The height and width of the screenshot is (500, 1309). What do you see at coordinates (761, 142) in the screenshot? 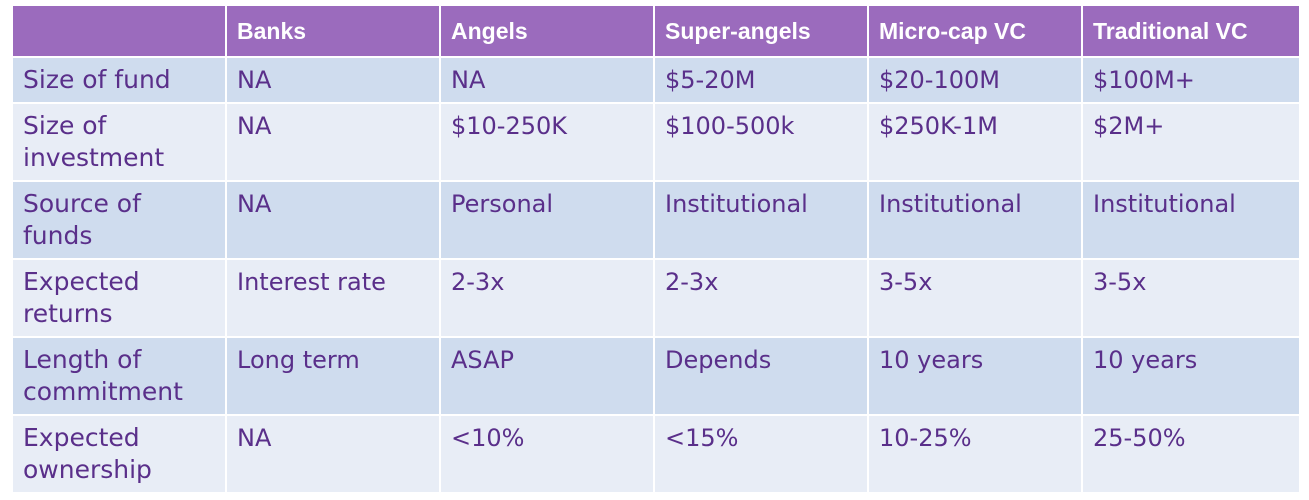
I see `cell-super-angels: $100-500k` at bounding box center [761, 142].